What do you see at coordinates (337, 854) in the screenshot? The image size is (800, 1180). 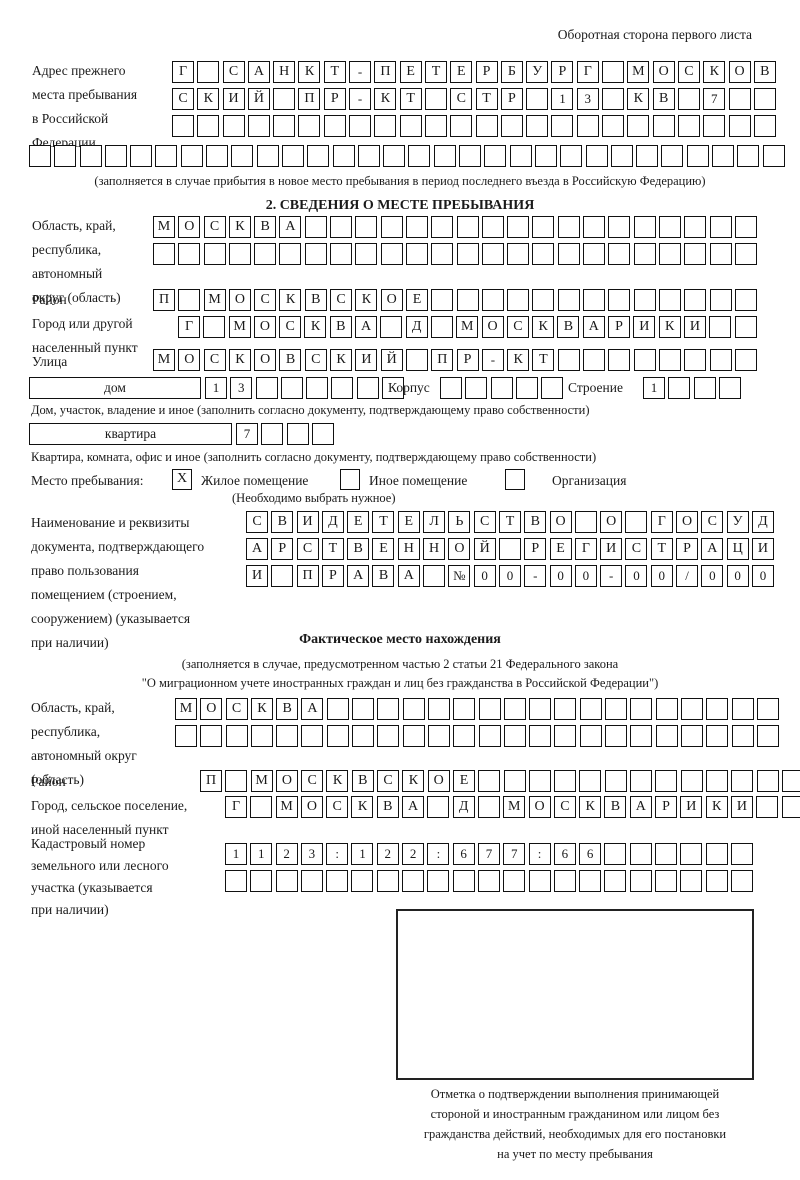 I see `char-cell: :` at bounding box center [337, 854].